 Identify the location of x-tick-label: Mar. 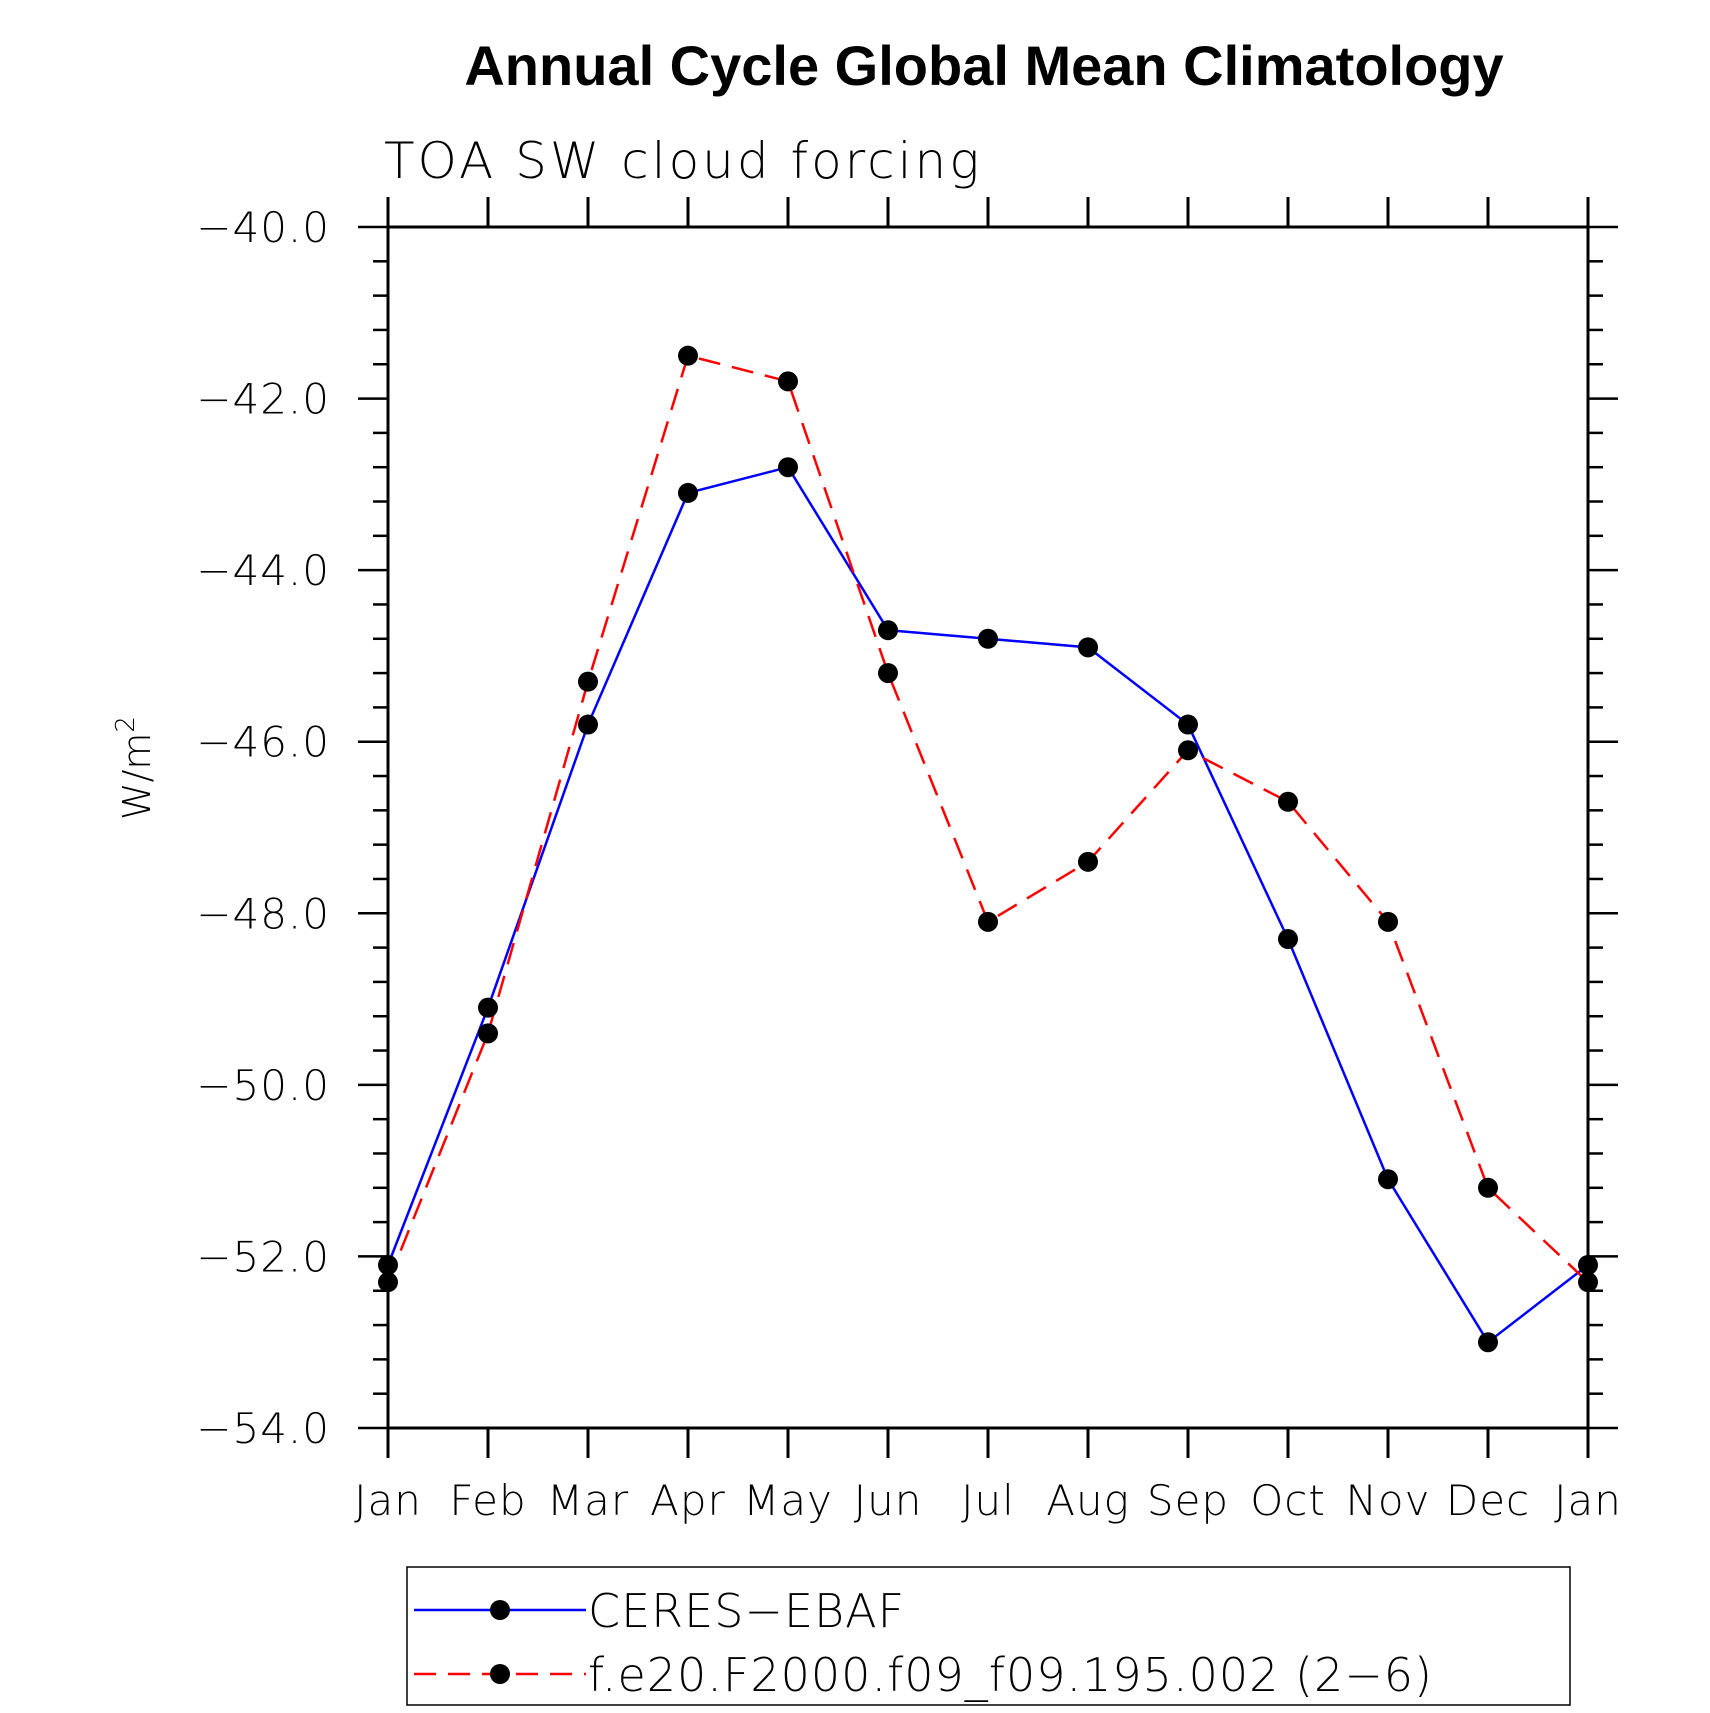
(588, 1500).